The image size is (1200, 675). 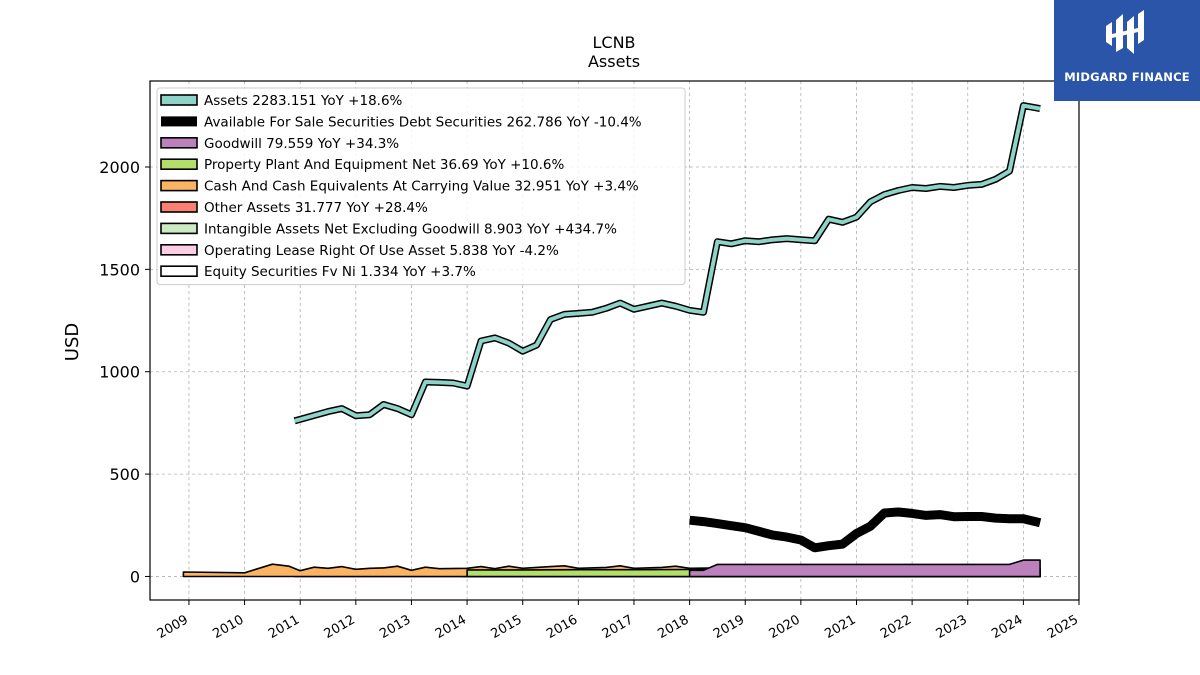 I want to click on x-tick-label: 2022, so click(x=896, y=627).